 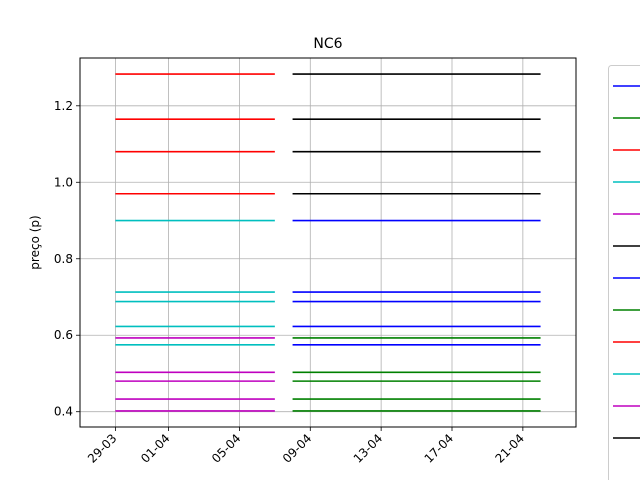 What do you see at coordinates (35, 242) in the screenshot?
I see `y-axis-label: preço (p)` at bounding box center [35, 242].